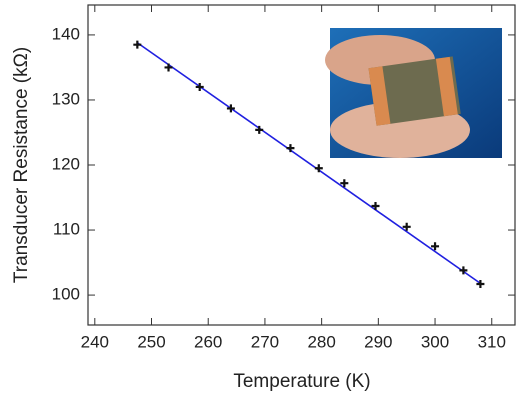  I want to click on x-tick-label: 260, so click(208, 341).